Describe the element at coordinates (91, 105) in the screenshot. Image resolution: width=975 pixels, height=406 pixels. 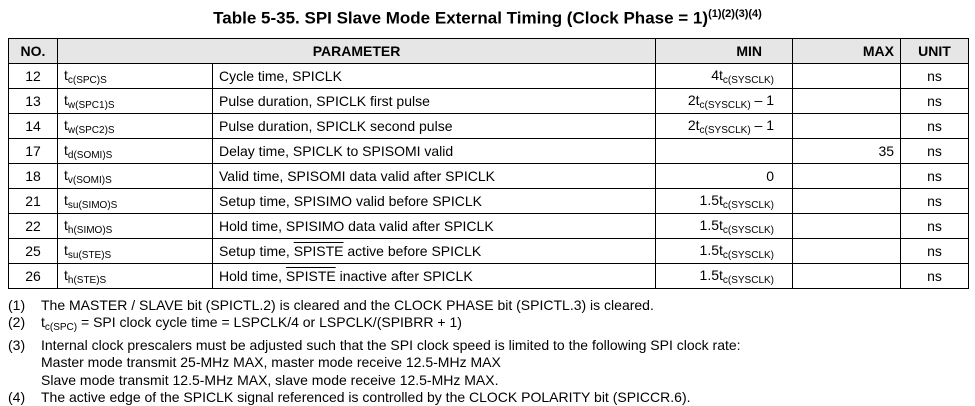
I see `symbol-sub: w(SPC1)S` at that location.